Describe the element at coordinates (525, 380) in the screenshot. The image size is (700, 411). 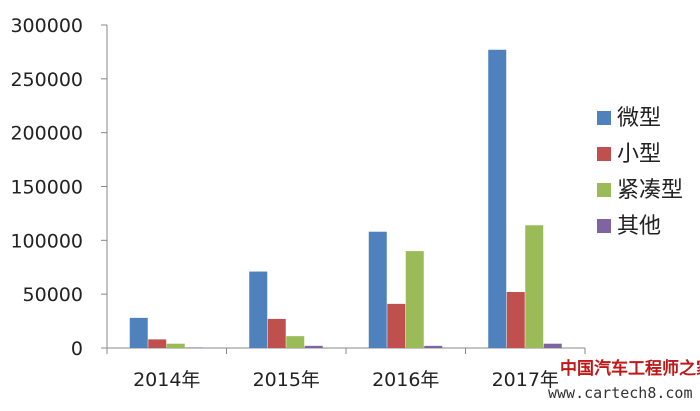
I see `x-tick-label: 2017年` at that location.